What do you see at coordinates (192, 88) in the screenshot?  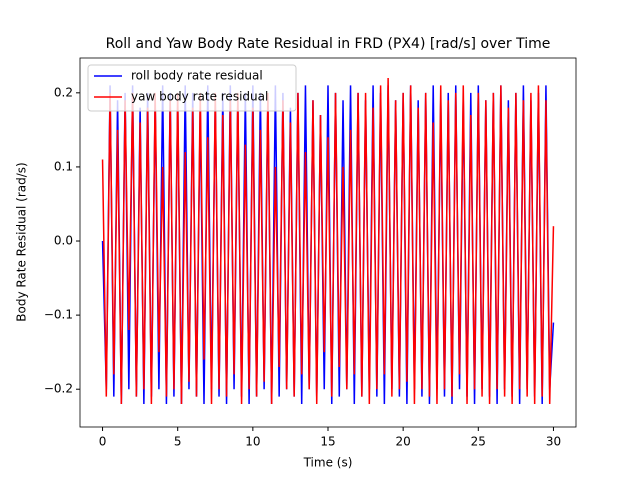 I see `legend-box` at bounding box center [192, 88].